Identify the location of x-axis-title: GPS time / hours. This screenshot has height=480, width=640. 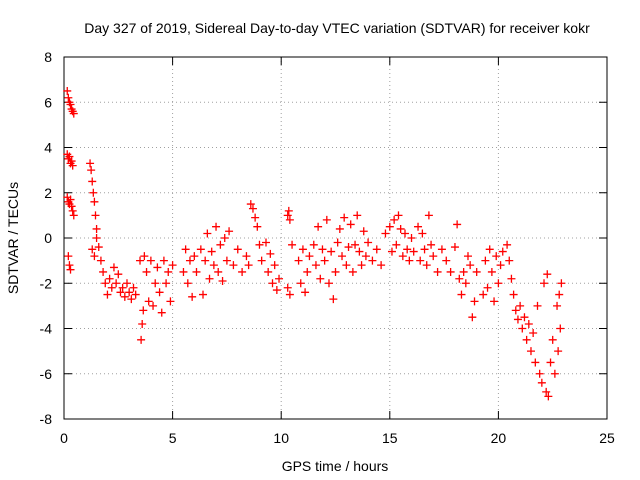
(335, 466).